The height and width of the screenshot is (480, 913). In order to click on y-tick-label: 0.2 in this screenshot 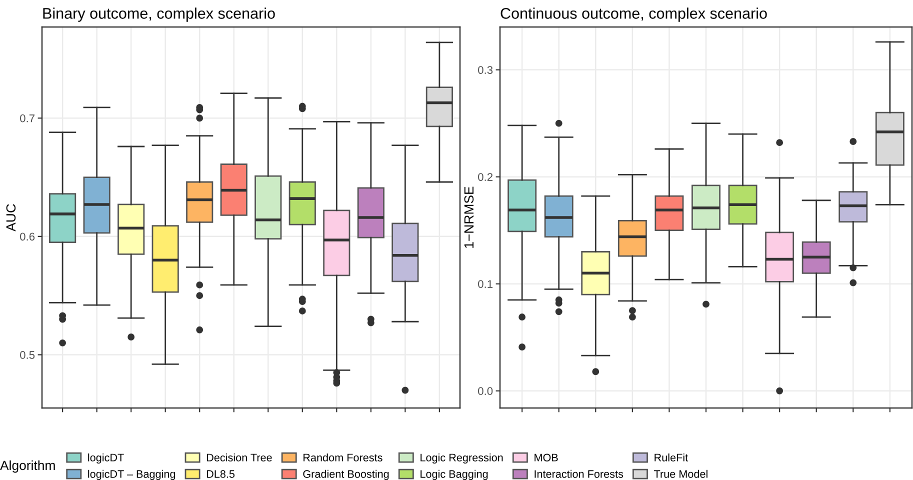, I will do `click(485, 177)`.